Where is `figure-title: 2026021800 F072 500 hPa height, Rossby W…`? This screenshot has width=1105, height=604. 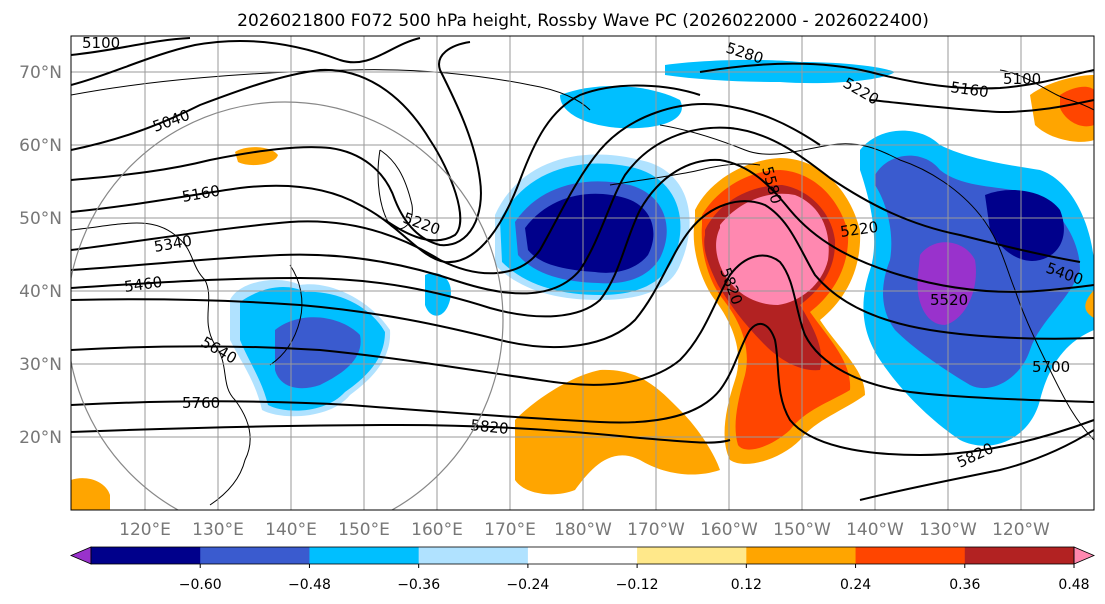 figure-title: 2026021800 F072 500 hPa height, Rossby W… is located at coordinates (583, 21).